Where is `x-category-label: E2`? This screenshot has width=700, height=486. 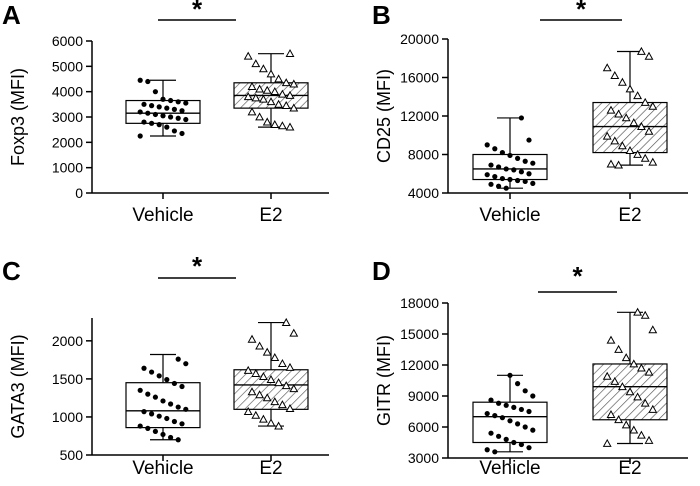 x-category-label: E2 is located at coordinates (629, 468).